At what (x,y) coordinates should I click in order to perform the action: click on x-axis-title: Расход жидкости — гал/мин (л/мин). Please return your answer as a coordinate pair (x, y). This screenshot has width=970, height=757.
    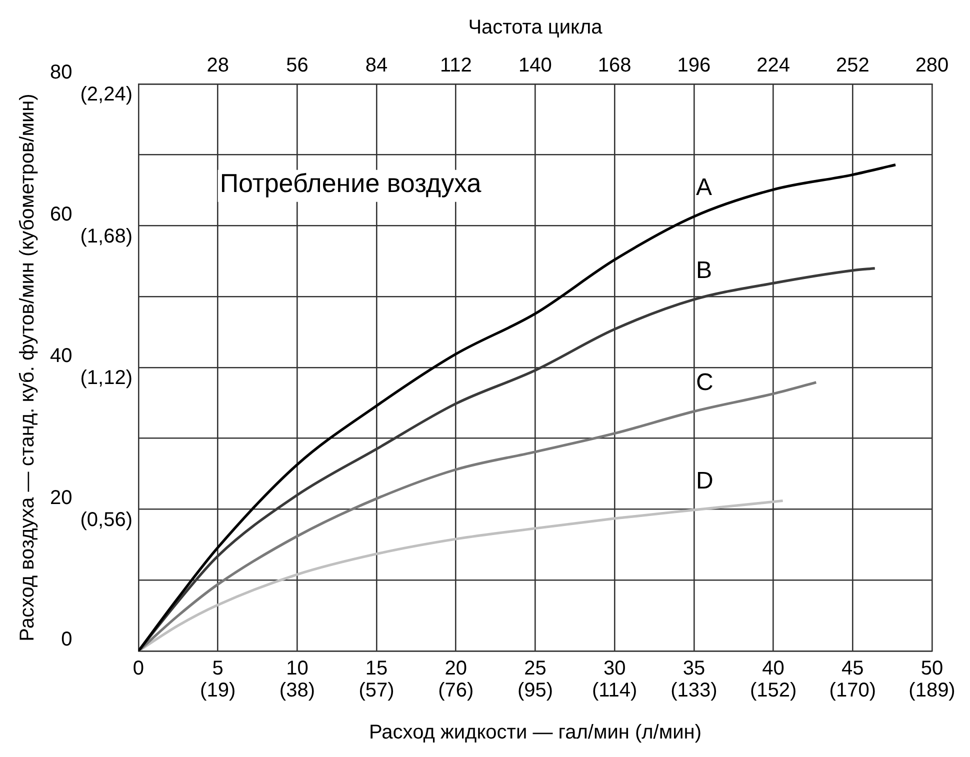
    Looking at the image, I should click on (535, 733).